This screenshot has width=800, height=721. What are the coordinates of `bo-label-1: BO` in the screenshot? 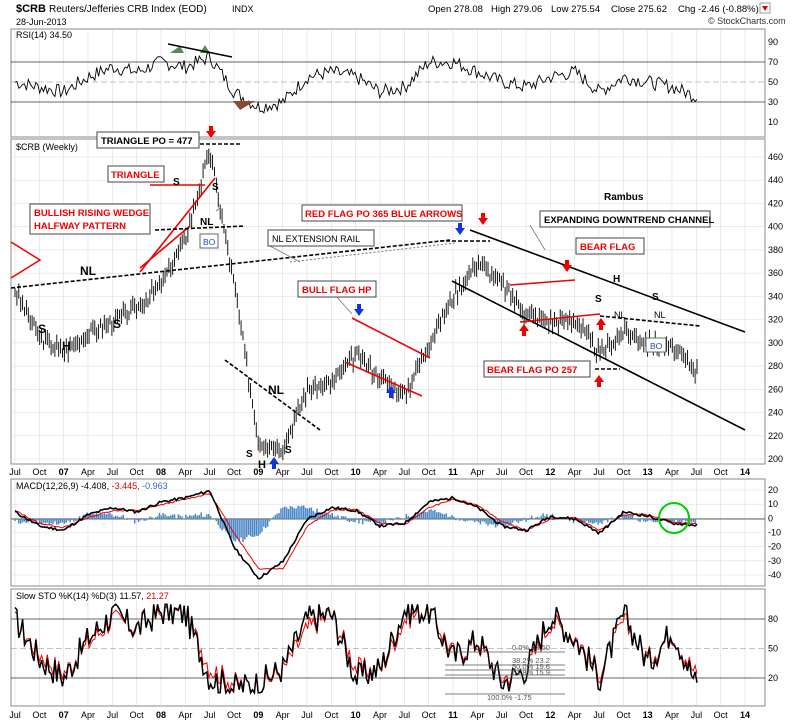 It's located at (209, 242).